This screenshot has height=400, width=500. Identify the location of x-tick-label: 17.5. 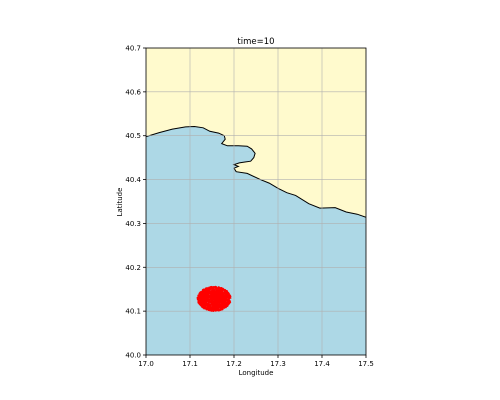
(366, 364).